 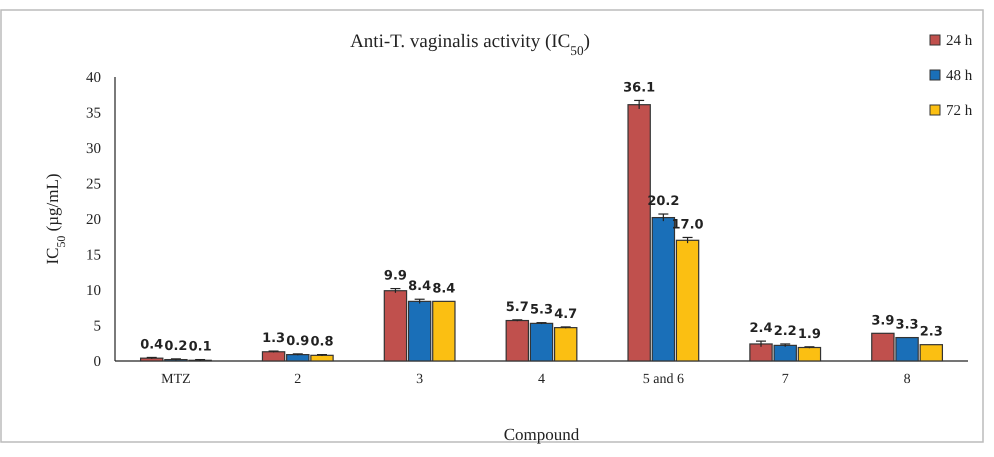 I want to click on x-tick-label: 8, so click(x=907, y=379).